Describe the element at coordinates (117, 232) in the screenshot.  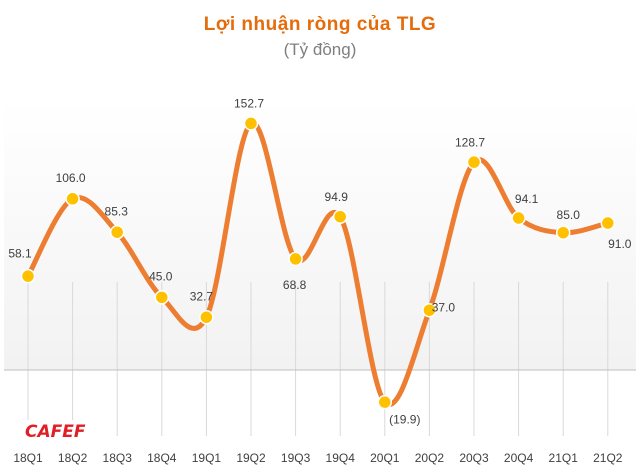
I see `data-point-18Q3` at that location.